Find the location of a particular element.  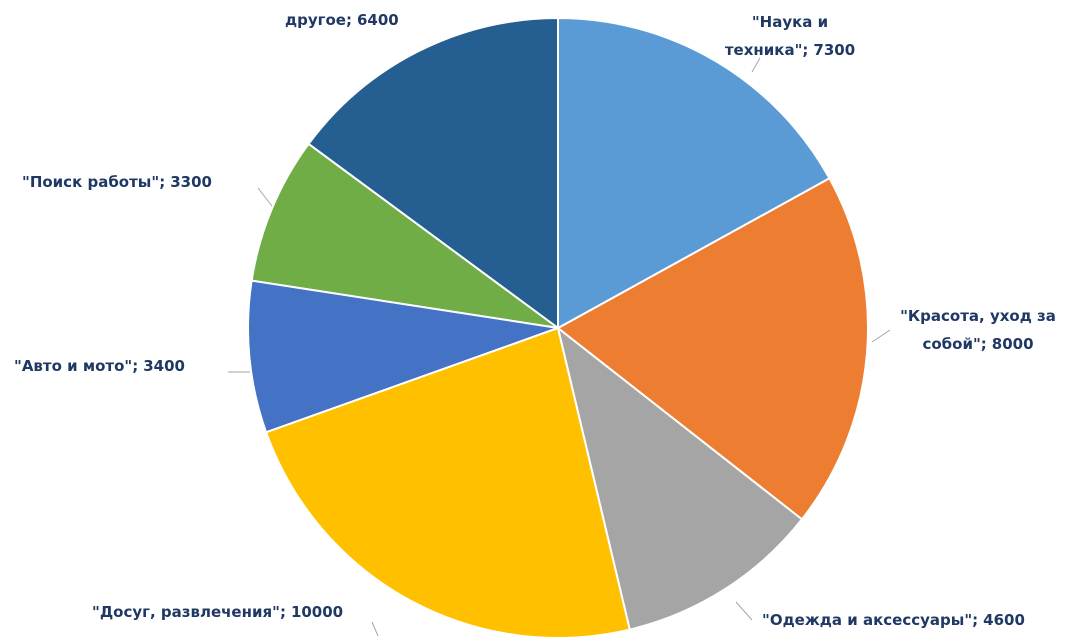

category-name: другое is located at coordinates (315, 20).